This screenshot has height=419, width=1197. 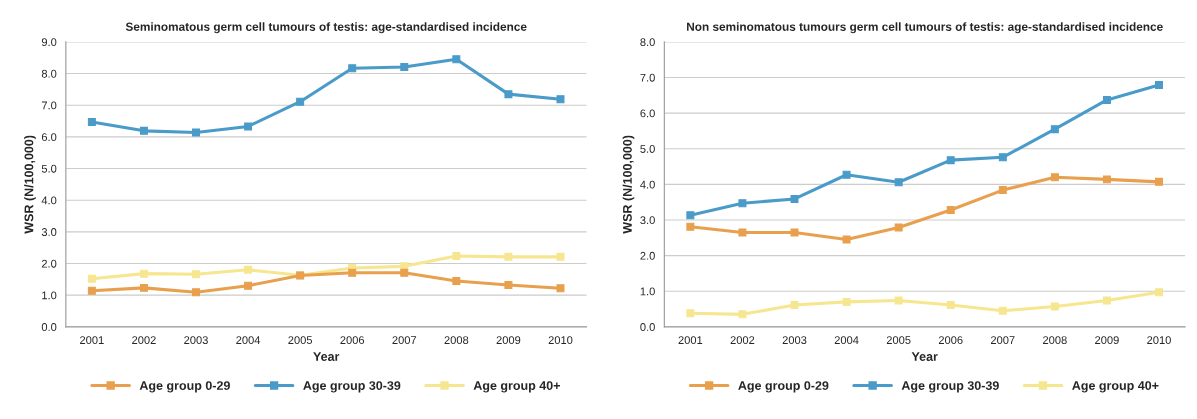 I want to click on chart-title: Non seminomatous tumours germ cell tumours of testis: age-standardised incidence, so click(x=925, y=28).